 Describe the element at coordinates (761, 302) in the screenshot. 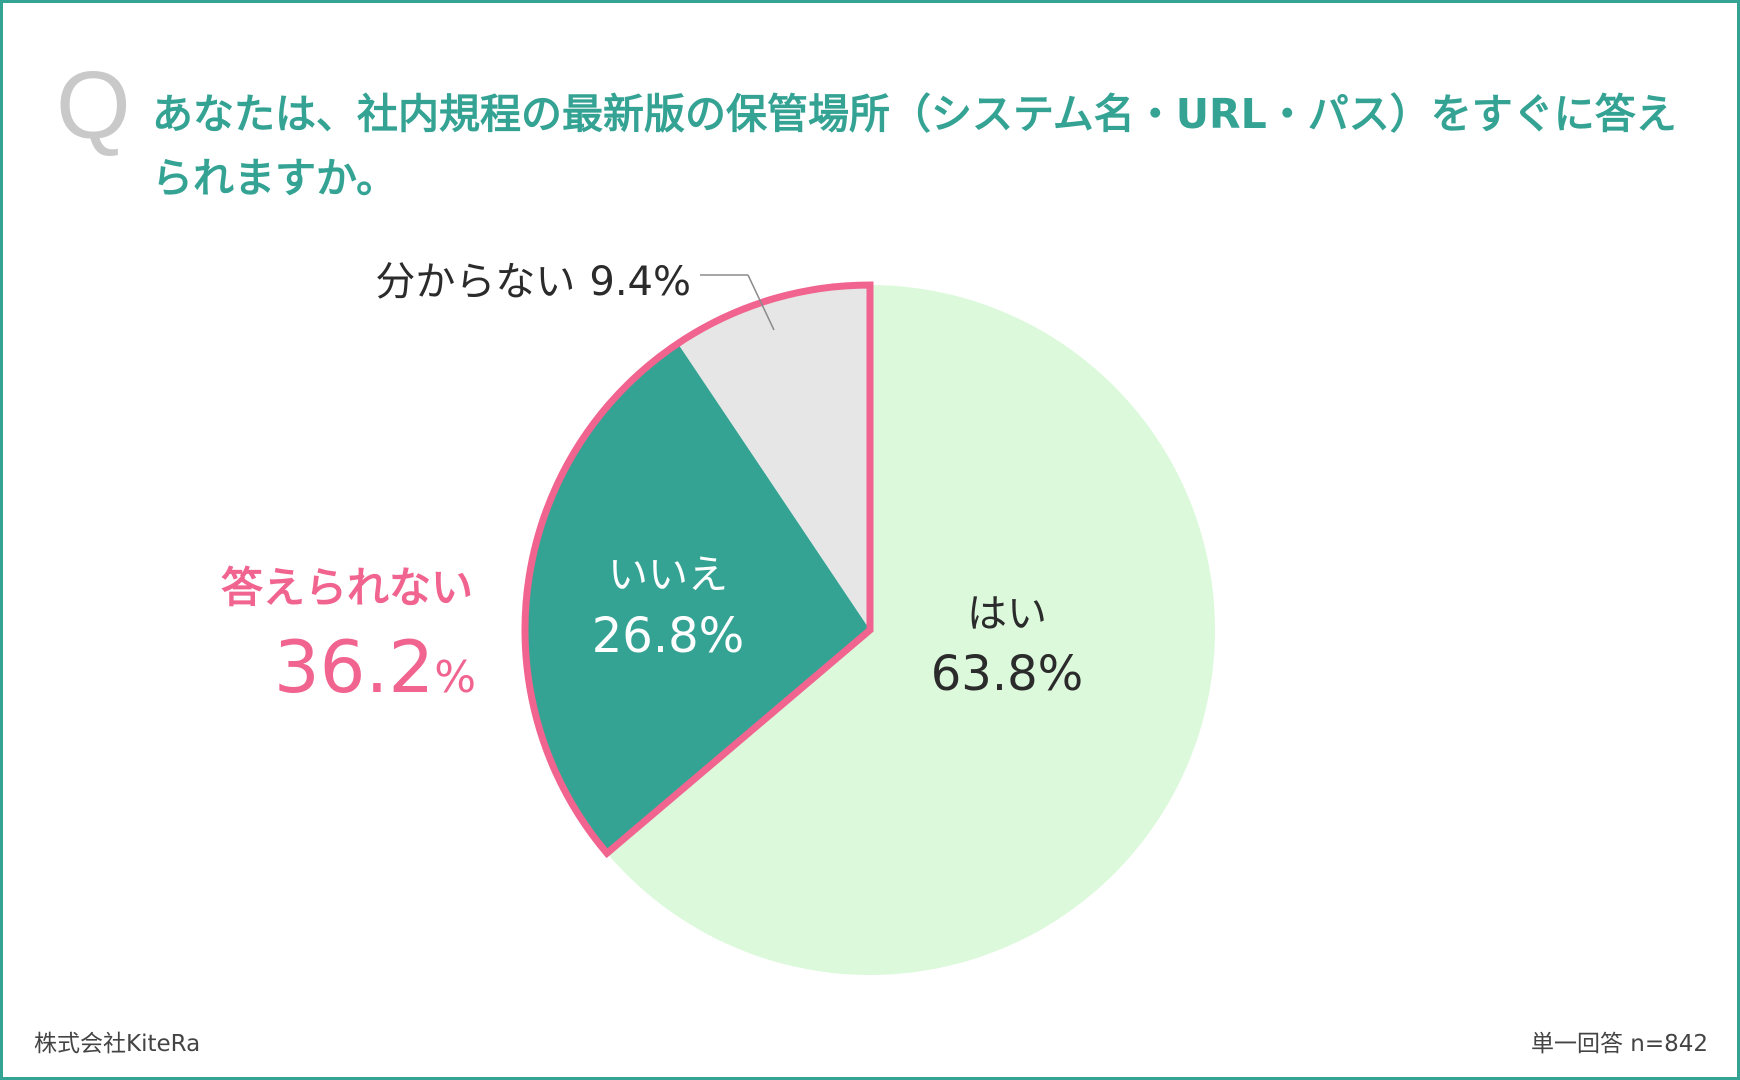

I see `leader-line` at that location.